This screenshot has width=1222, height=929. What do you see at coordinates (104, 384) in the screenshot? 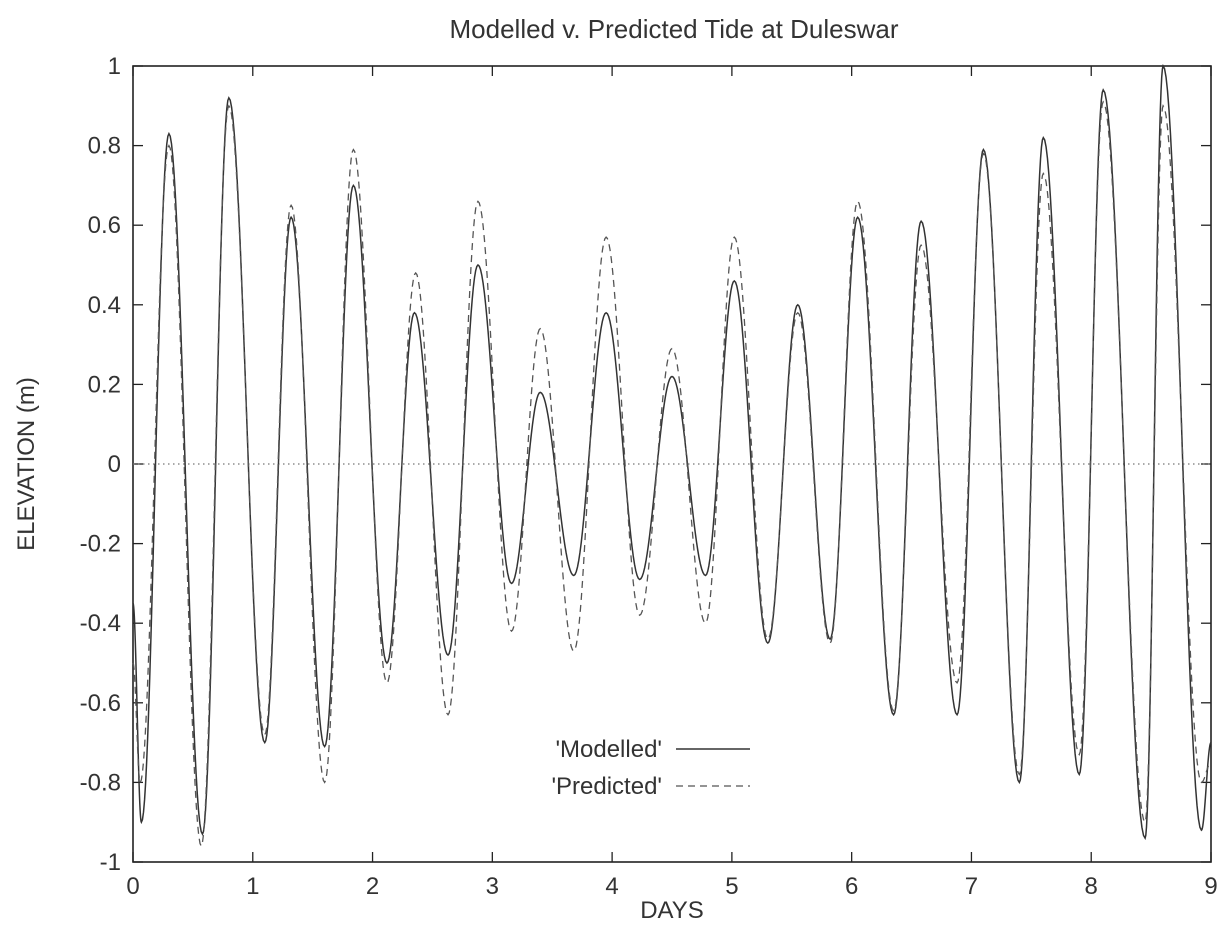
I see `y-tick-label-6: 0.2` at bounding box center [104, 384].